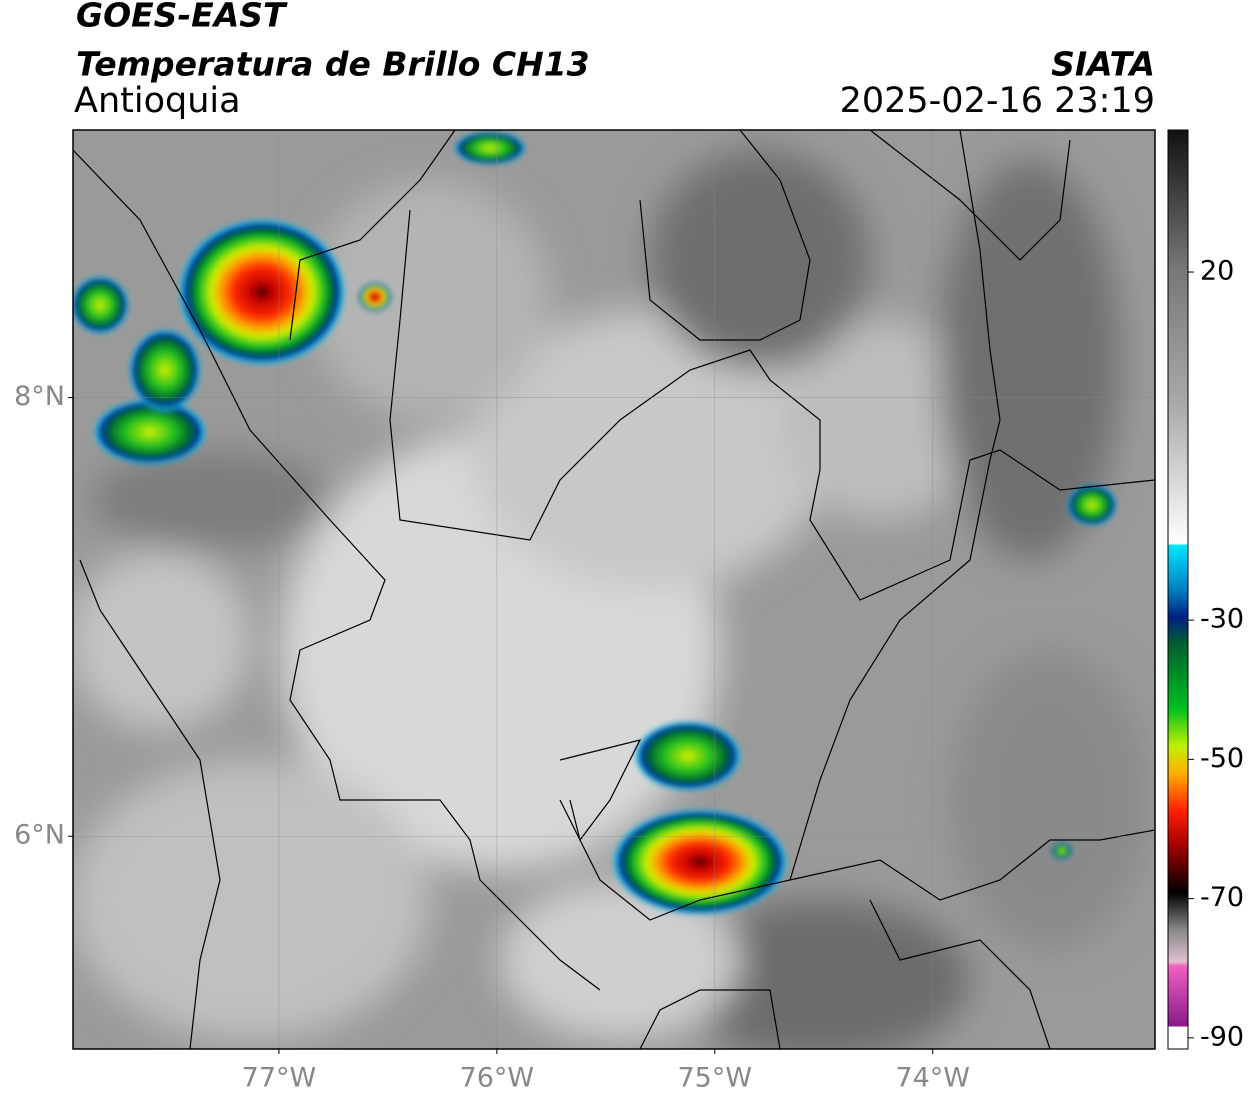 The width and height of the screenshot is (1252, 1099). I want to click on y-tick-label: 6°N, so click(39, 835).